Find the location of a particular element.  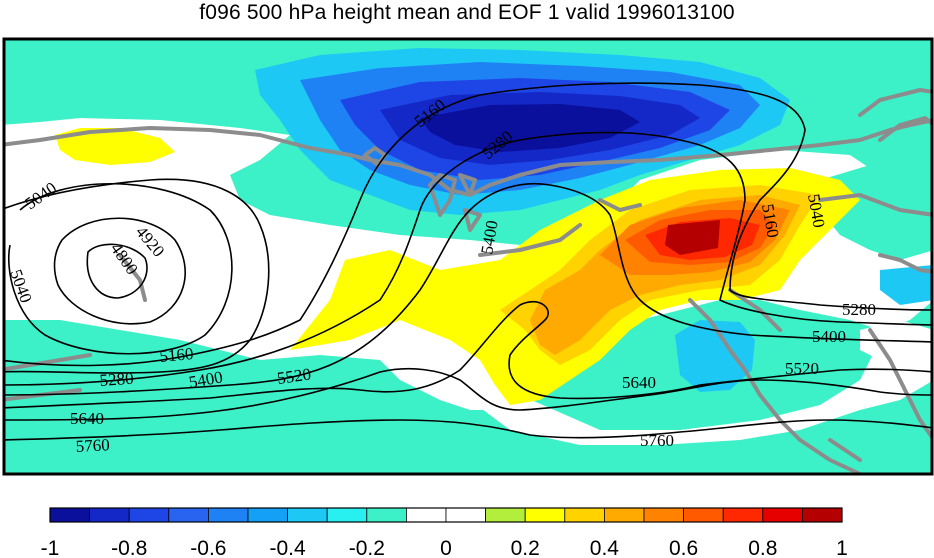

colorbar-tick-label: -0.4 is located at coordinates (288, 547).